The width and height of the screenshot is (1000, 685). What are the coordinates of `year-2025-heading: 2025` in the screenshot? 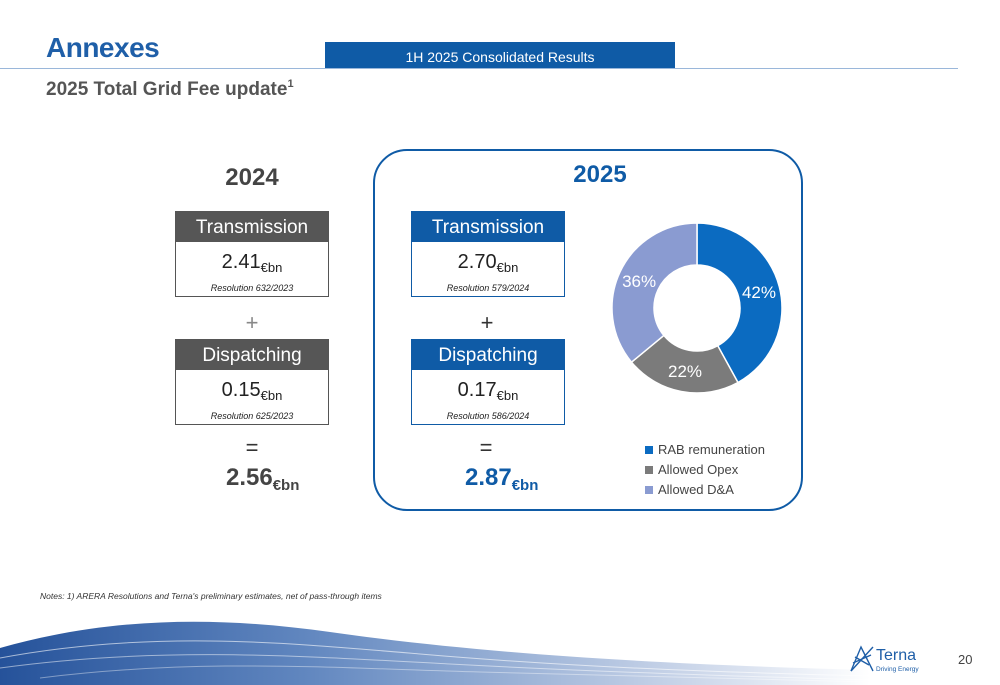 It's located at (600, 174).